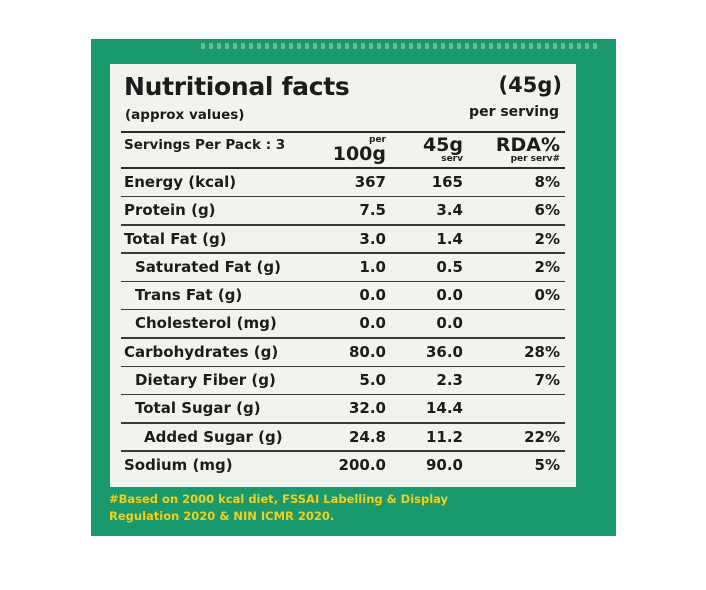 This screenshot has width=706, height=590. I want to click on value-rda: 8%, so click(547, 182).